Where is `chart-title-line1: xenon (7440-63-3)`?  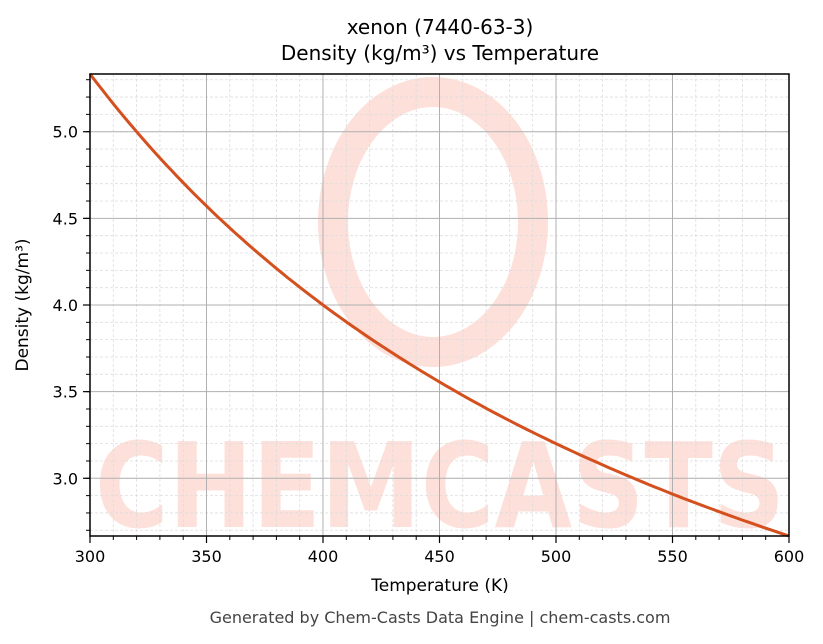
chart-title-line1: xenon (7440-63-3) is located at coordinates (440, 27).